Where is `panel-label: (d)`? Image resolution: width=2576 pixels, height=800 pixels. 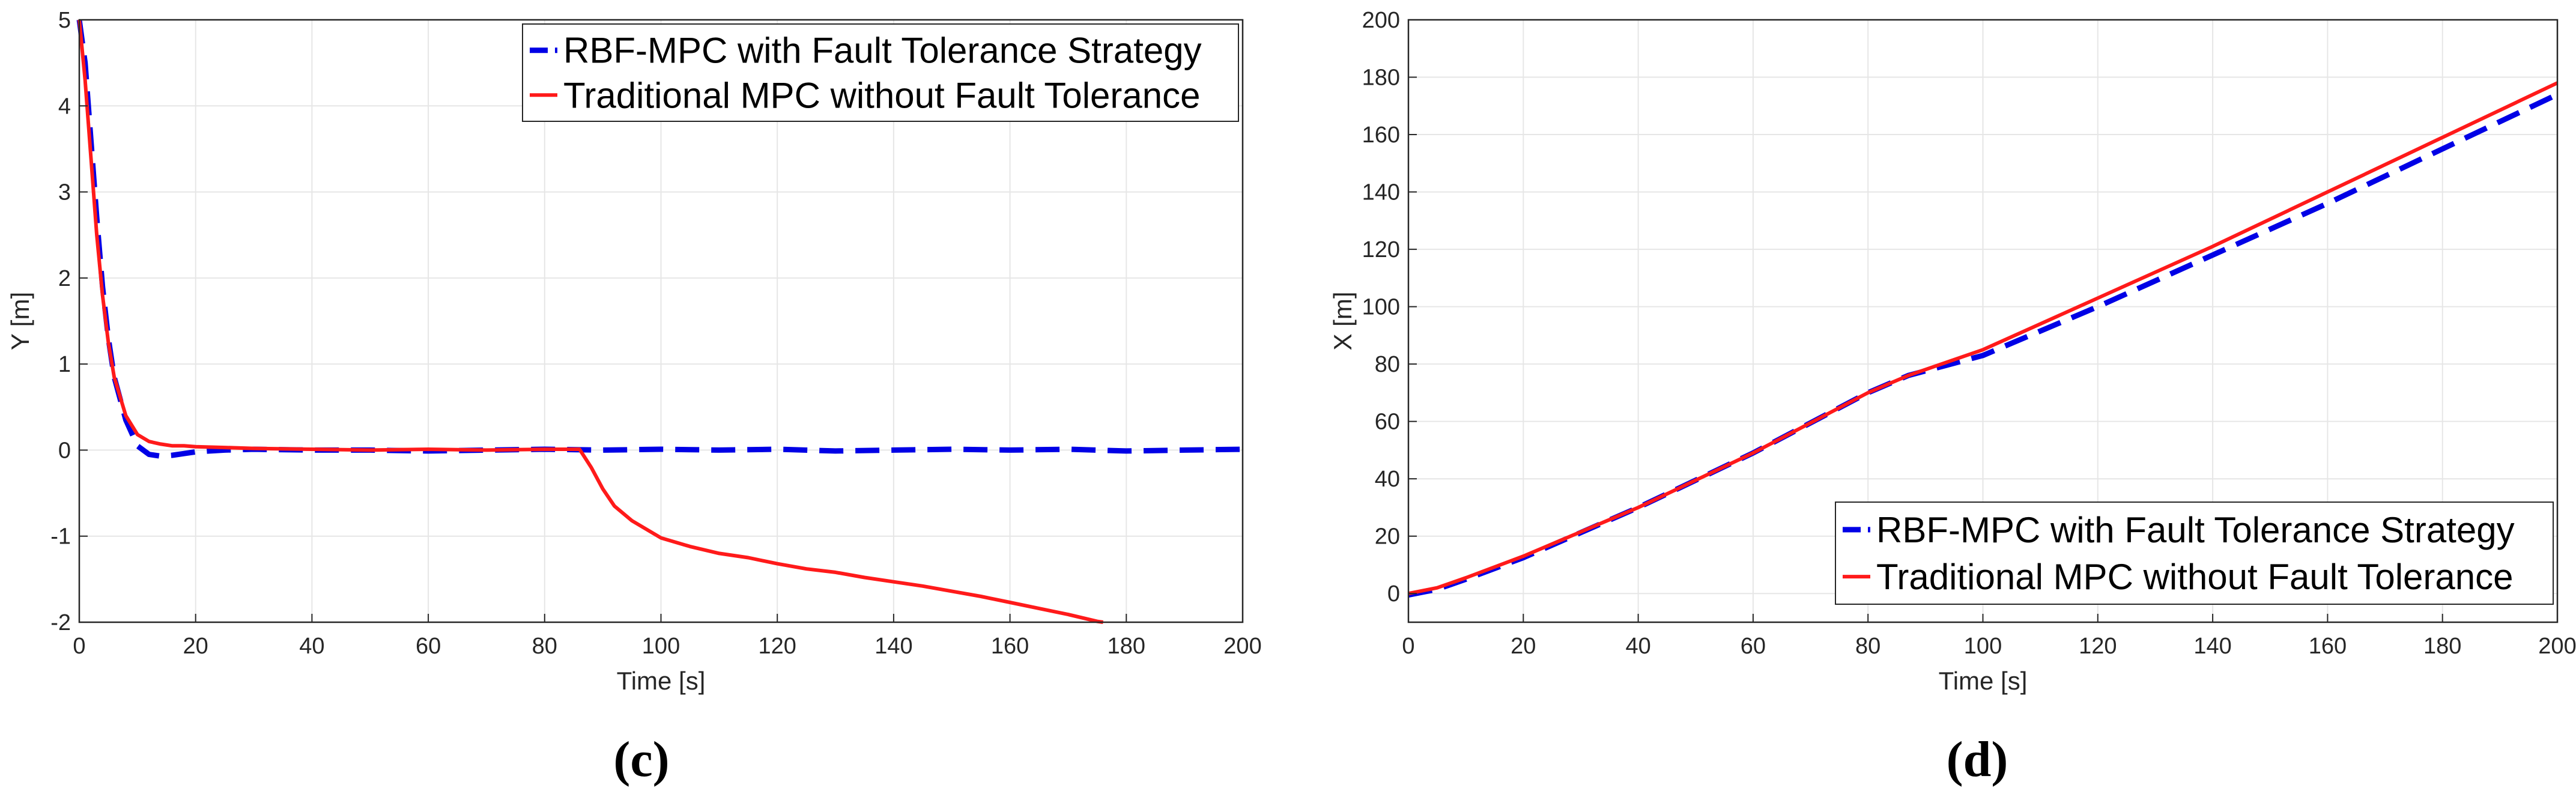 panel-label: (d) is located at coordinates (1977, 760).